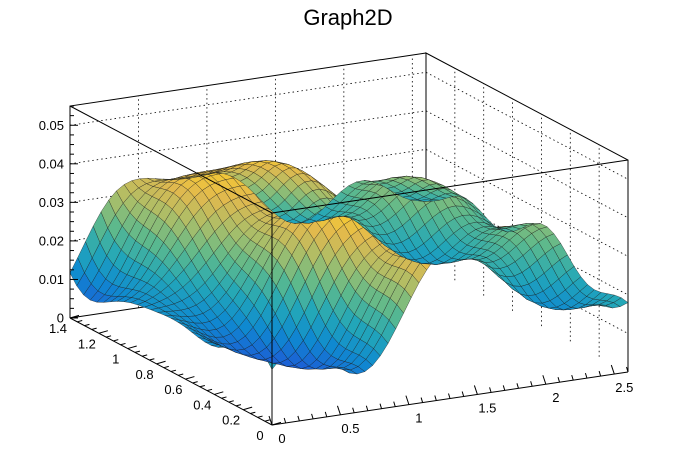  What do you see at coordinates (51, 163) in the screenshot?
I see `z-tick-label: 0.04` at bounding box center [51, 163].